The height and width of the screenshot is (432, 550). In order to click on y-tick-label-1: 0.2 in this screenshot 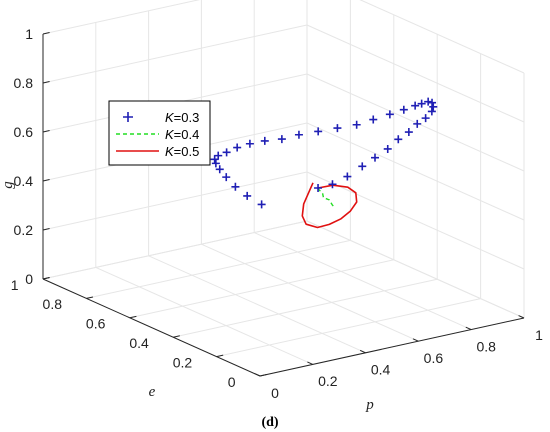, I will do `click(183, 362)`.